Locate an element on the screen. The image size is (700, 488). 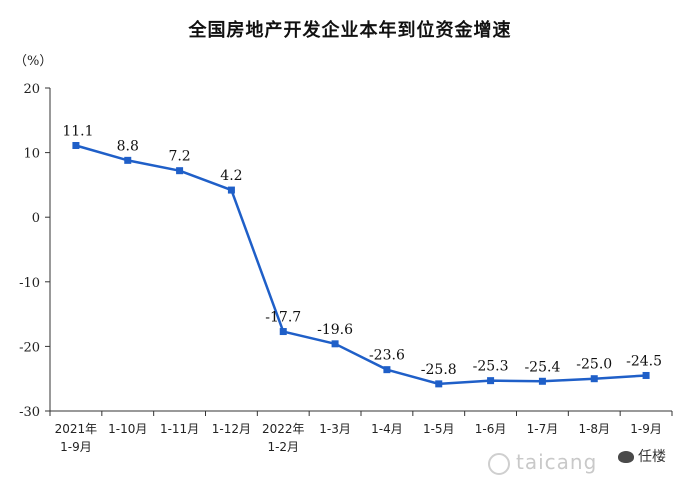
data-label: -25.3 is located at coordinates (491, 367).